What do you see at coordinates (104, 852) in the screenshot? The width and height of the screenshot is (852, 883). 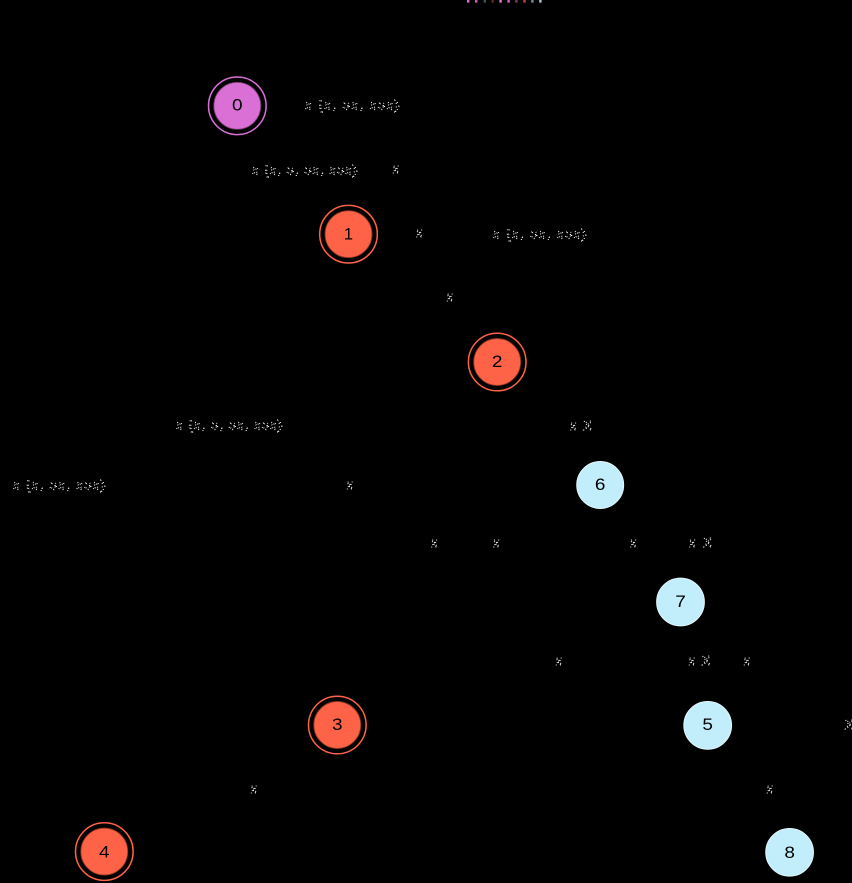 I see `svg-text: 4` at bounding box center [104, 852].